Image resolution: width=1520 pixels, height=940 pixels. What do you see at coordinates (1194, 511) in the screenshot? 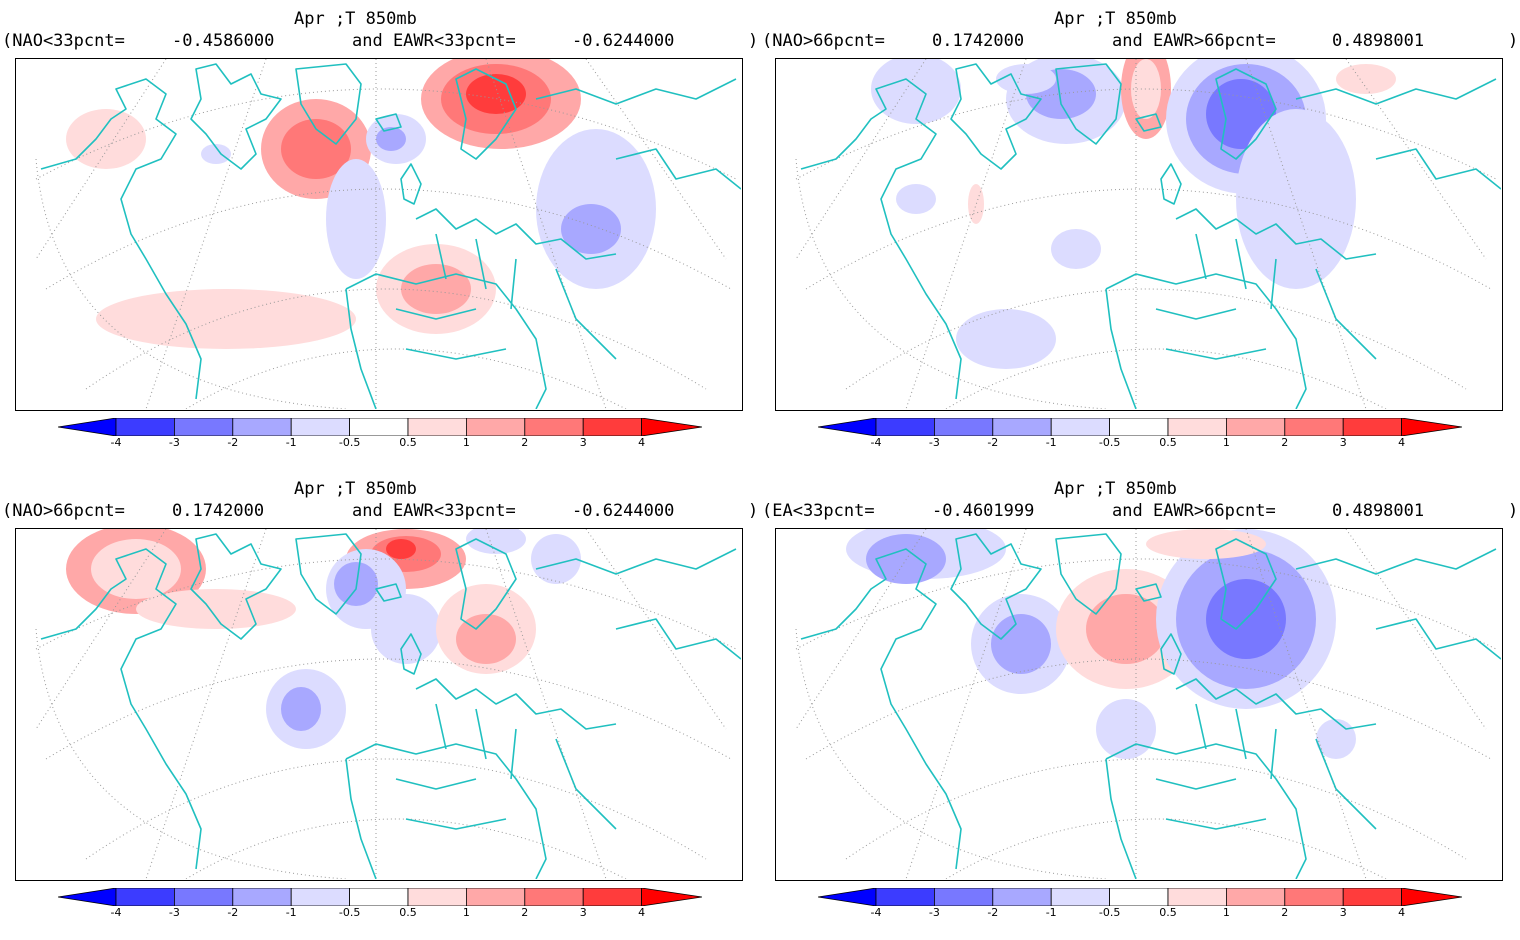
I see `condition2-label: and EAWR>66pcnt=` at bounding box center [1194, 511].